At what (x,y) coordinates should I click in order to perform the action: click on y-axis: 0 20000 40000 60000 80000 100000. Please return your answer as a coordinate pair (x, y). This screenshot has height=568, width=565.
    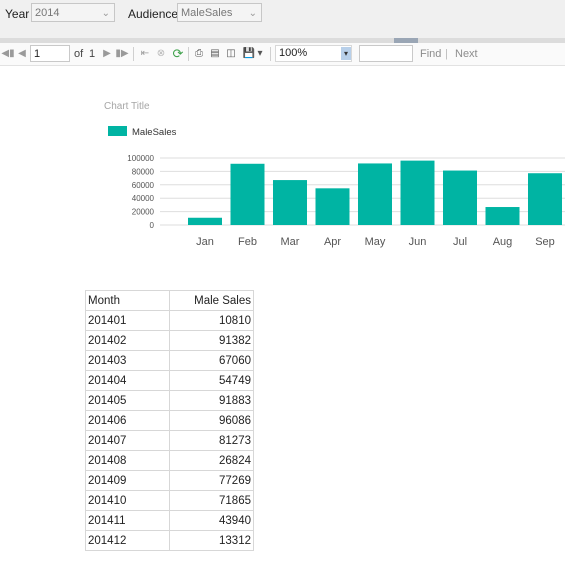
    Looking at the image, I should click on (140, 192).